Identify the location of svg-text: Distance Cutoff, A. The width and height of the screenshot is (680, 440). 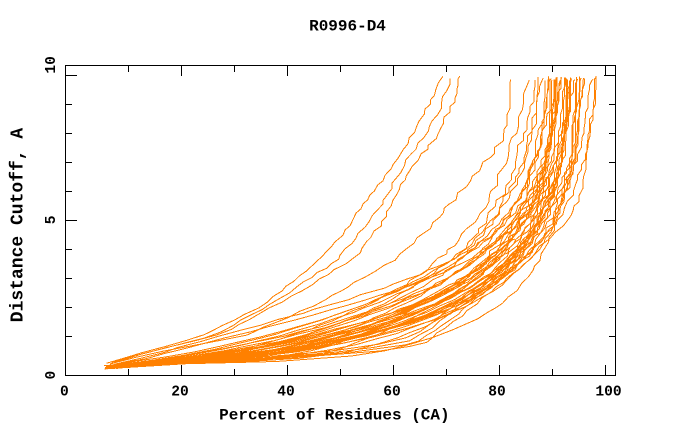
(19, 225).